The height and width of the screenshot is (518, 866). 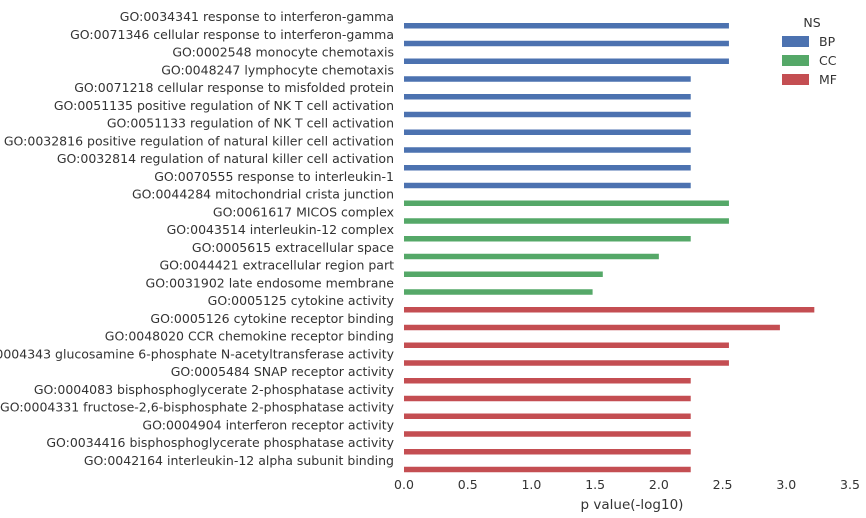 I want to click on x-axis-title: p value(-log10), so click(x=632, y=505).